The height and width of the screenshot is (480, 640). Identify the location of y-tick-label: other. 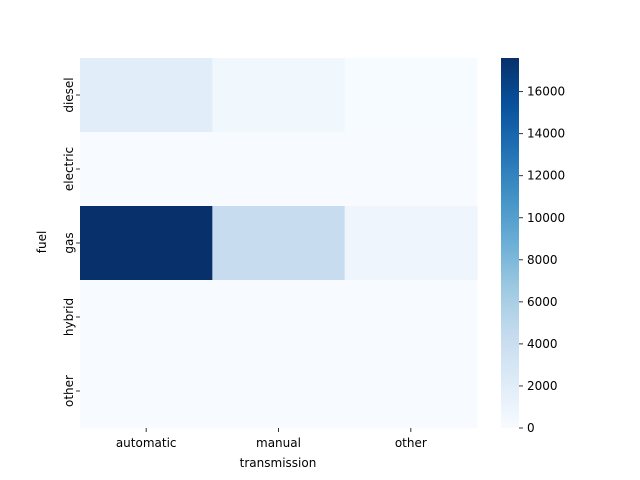
(69, 391).